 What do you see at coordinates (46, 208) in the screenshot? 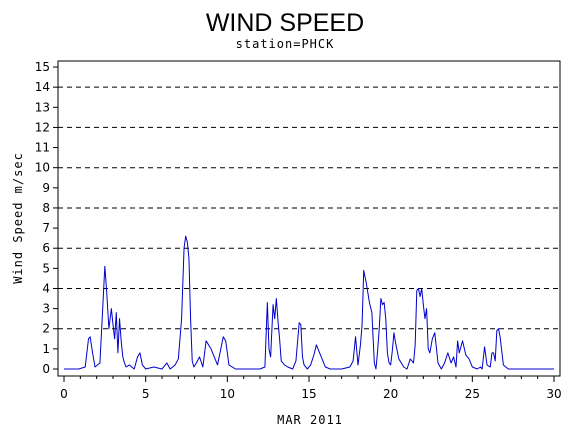
I see `y-tick-label: 8` at bounding box center [46, 208].